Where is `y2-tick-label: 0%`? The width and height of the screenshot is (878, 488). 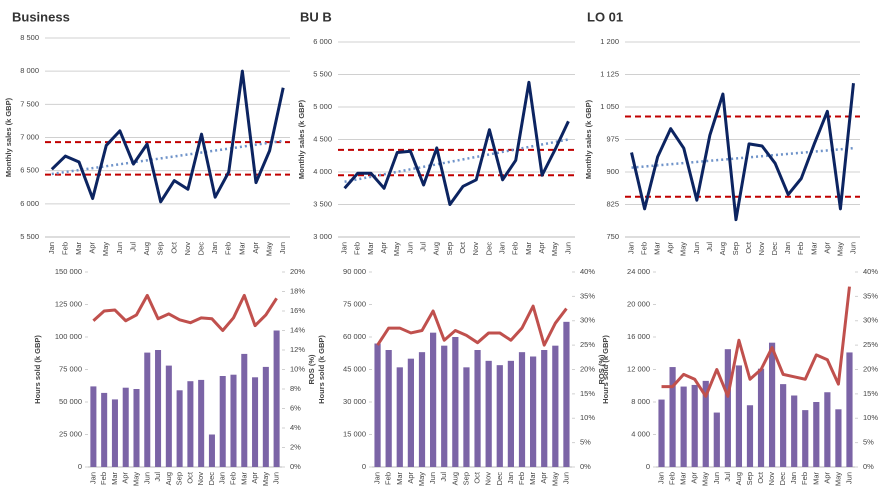
y2-tick-label: 0% is located at coordinates (585, 466).